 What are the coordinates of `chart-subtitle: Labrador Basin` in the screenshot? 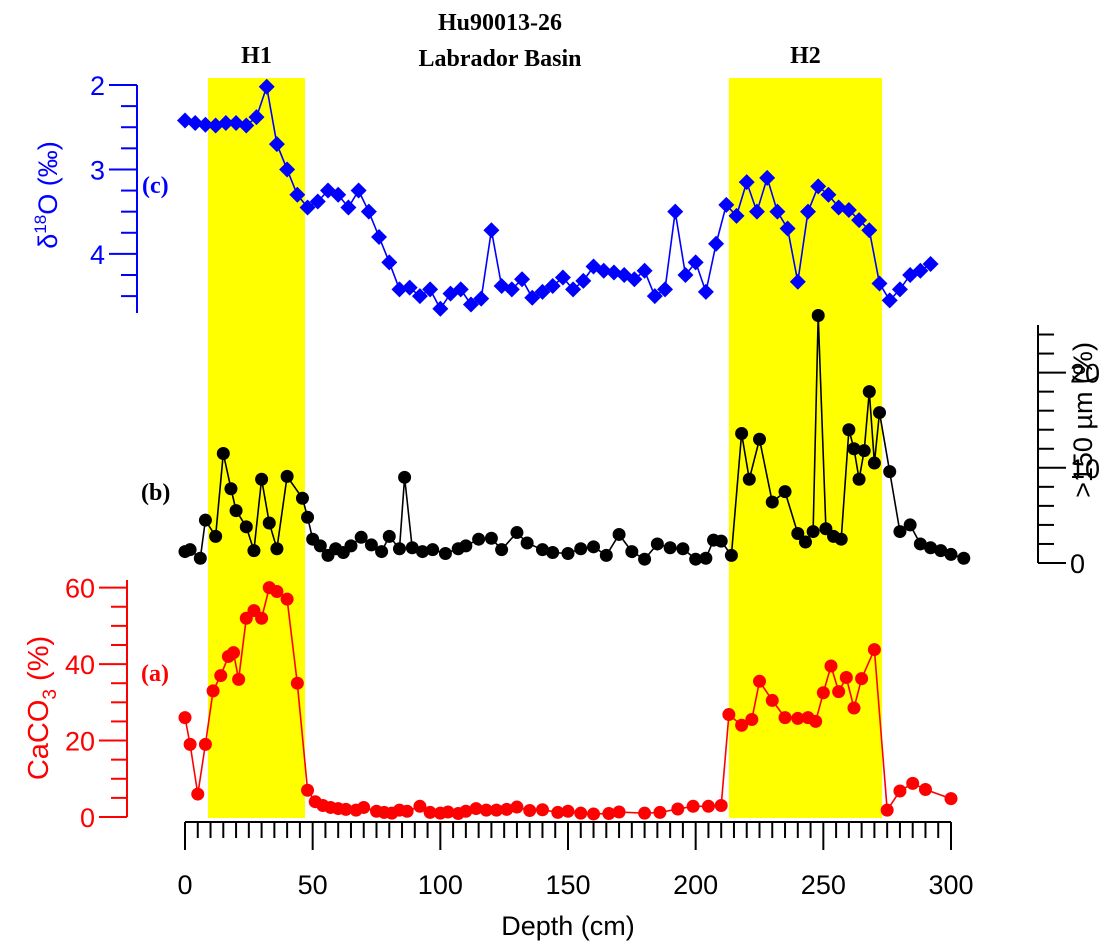 It's located at (500, 59).